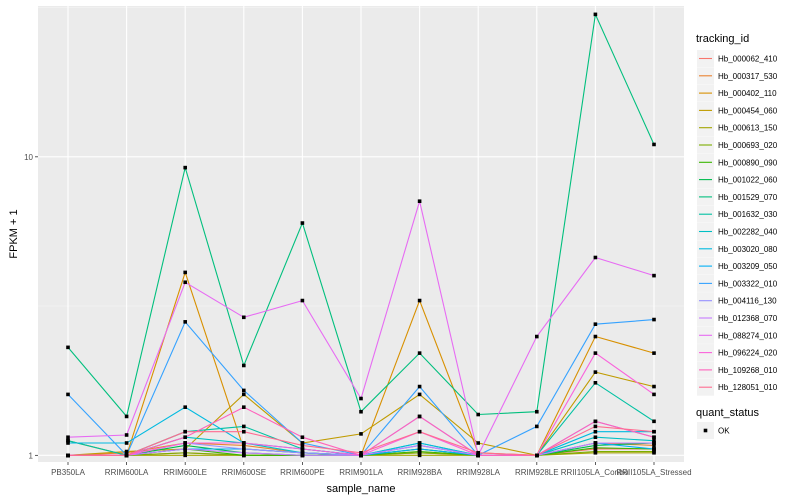 The height and width of the screenshot is (500, 800). Describe the element at coordinates (748, 59) in the screenshot. I see `legend-entry-label: Hb_000062_410` at that location.